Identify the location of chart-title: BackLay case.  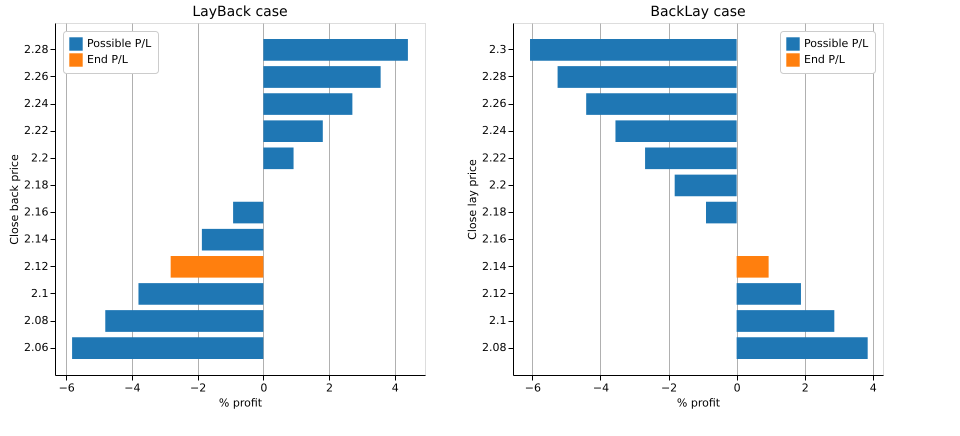
(698, 12).